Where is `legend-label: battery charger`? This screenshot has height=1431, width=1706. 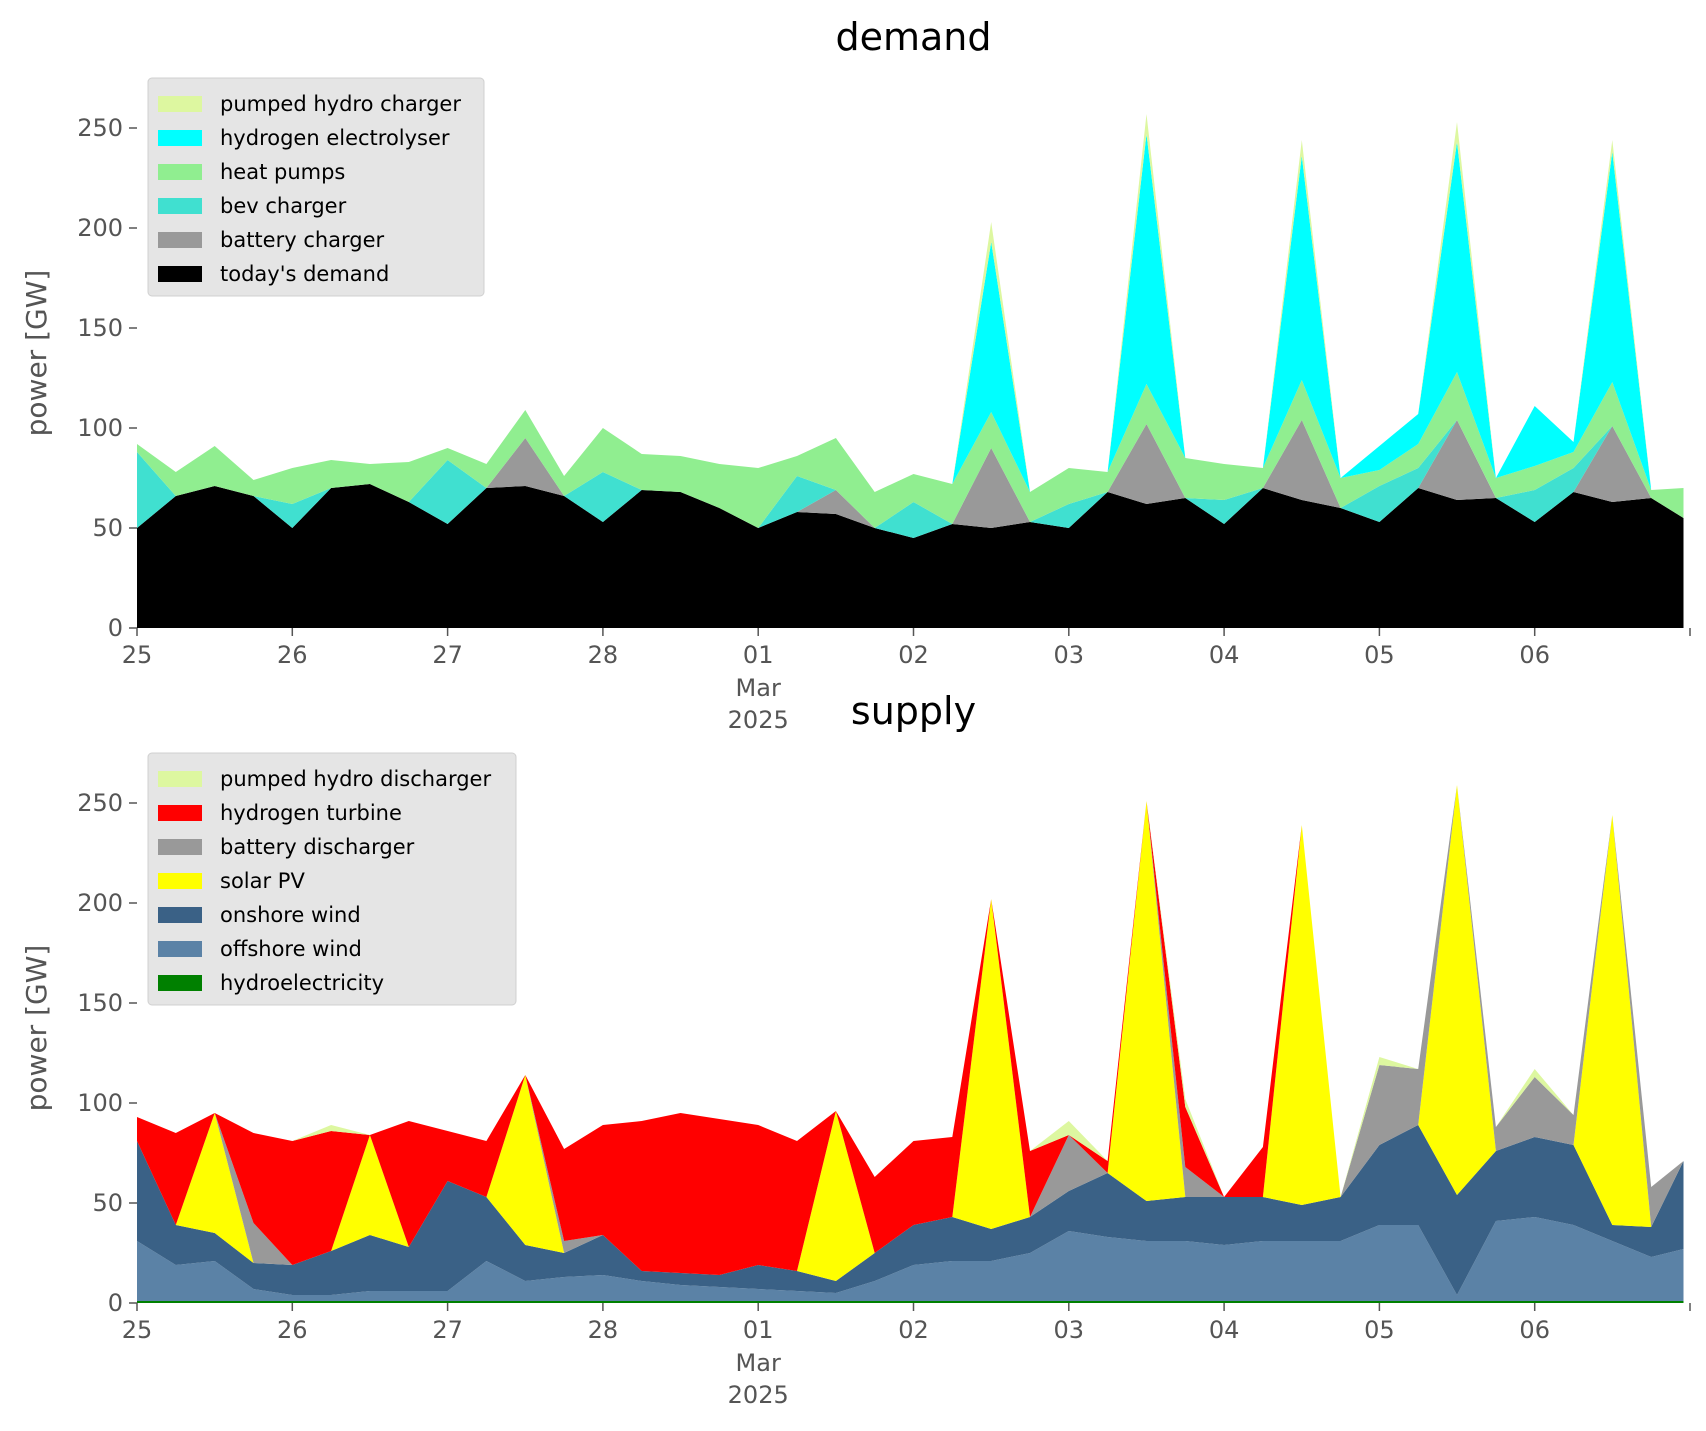 legend-label: battery charger is located at coordinates (302, 240).